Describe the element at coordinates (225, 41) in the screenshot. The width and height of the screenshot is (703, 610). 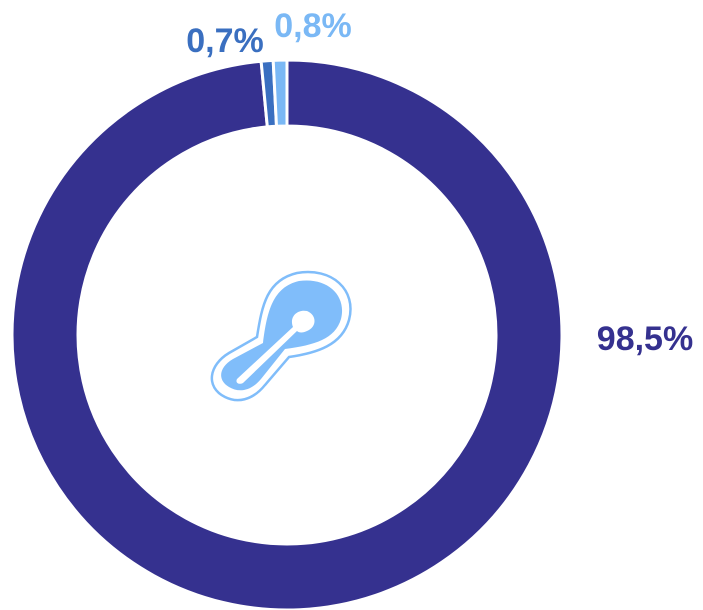
I see `data-label: 0,7%` at that location.